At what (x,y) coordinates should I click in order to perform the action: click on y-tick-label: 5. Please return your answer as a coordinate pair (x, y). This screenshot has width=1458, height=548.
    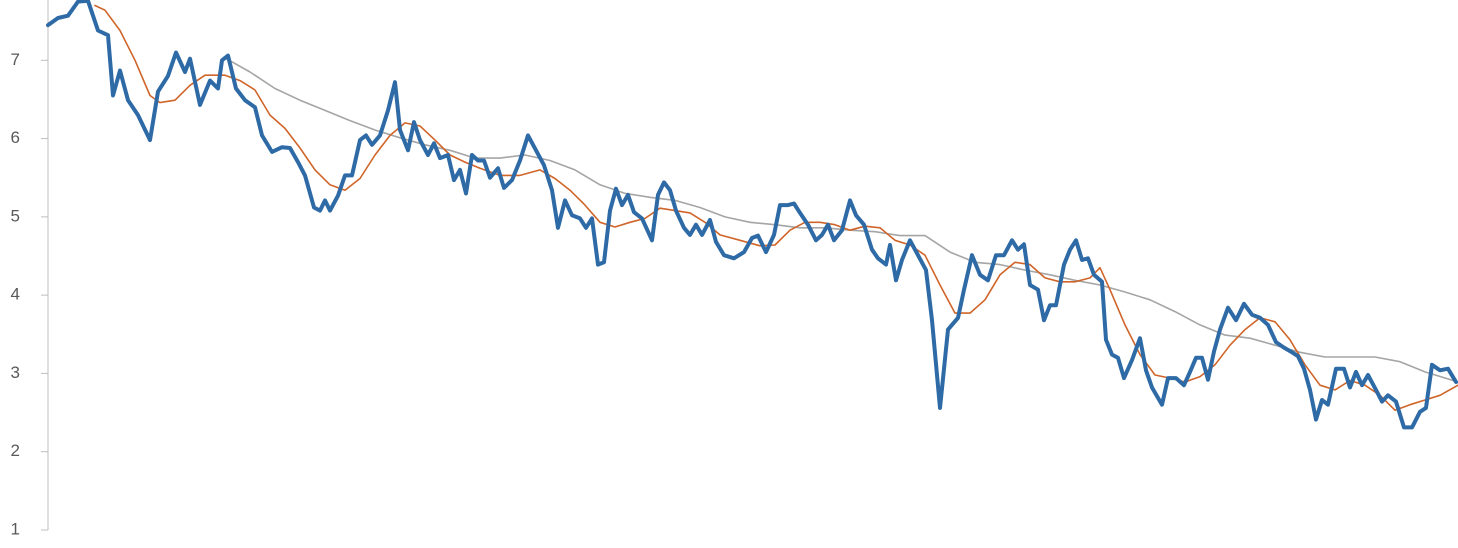
    Looking at the image, I should click on (15, 215).